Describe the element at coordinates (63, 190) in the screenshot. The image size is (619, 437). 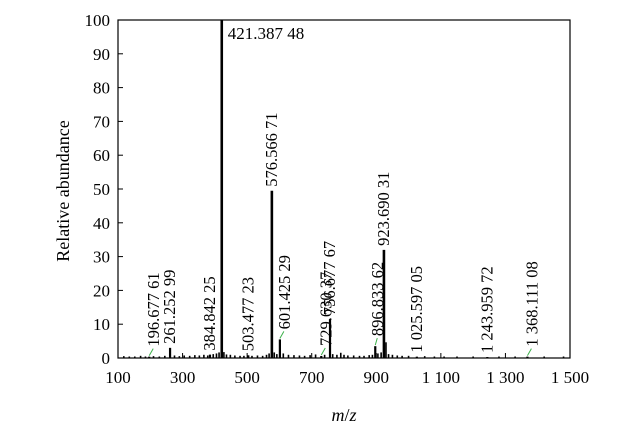
I see `y-axis-title: Relative abundance` at that location.